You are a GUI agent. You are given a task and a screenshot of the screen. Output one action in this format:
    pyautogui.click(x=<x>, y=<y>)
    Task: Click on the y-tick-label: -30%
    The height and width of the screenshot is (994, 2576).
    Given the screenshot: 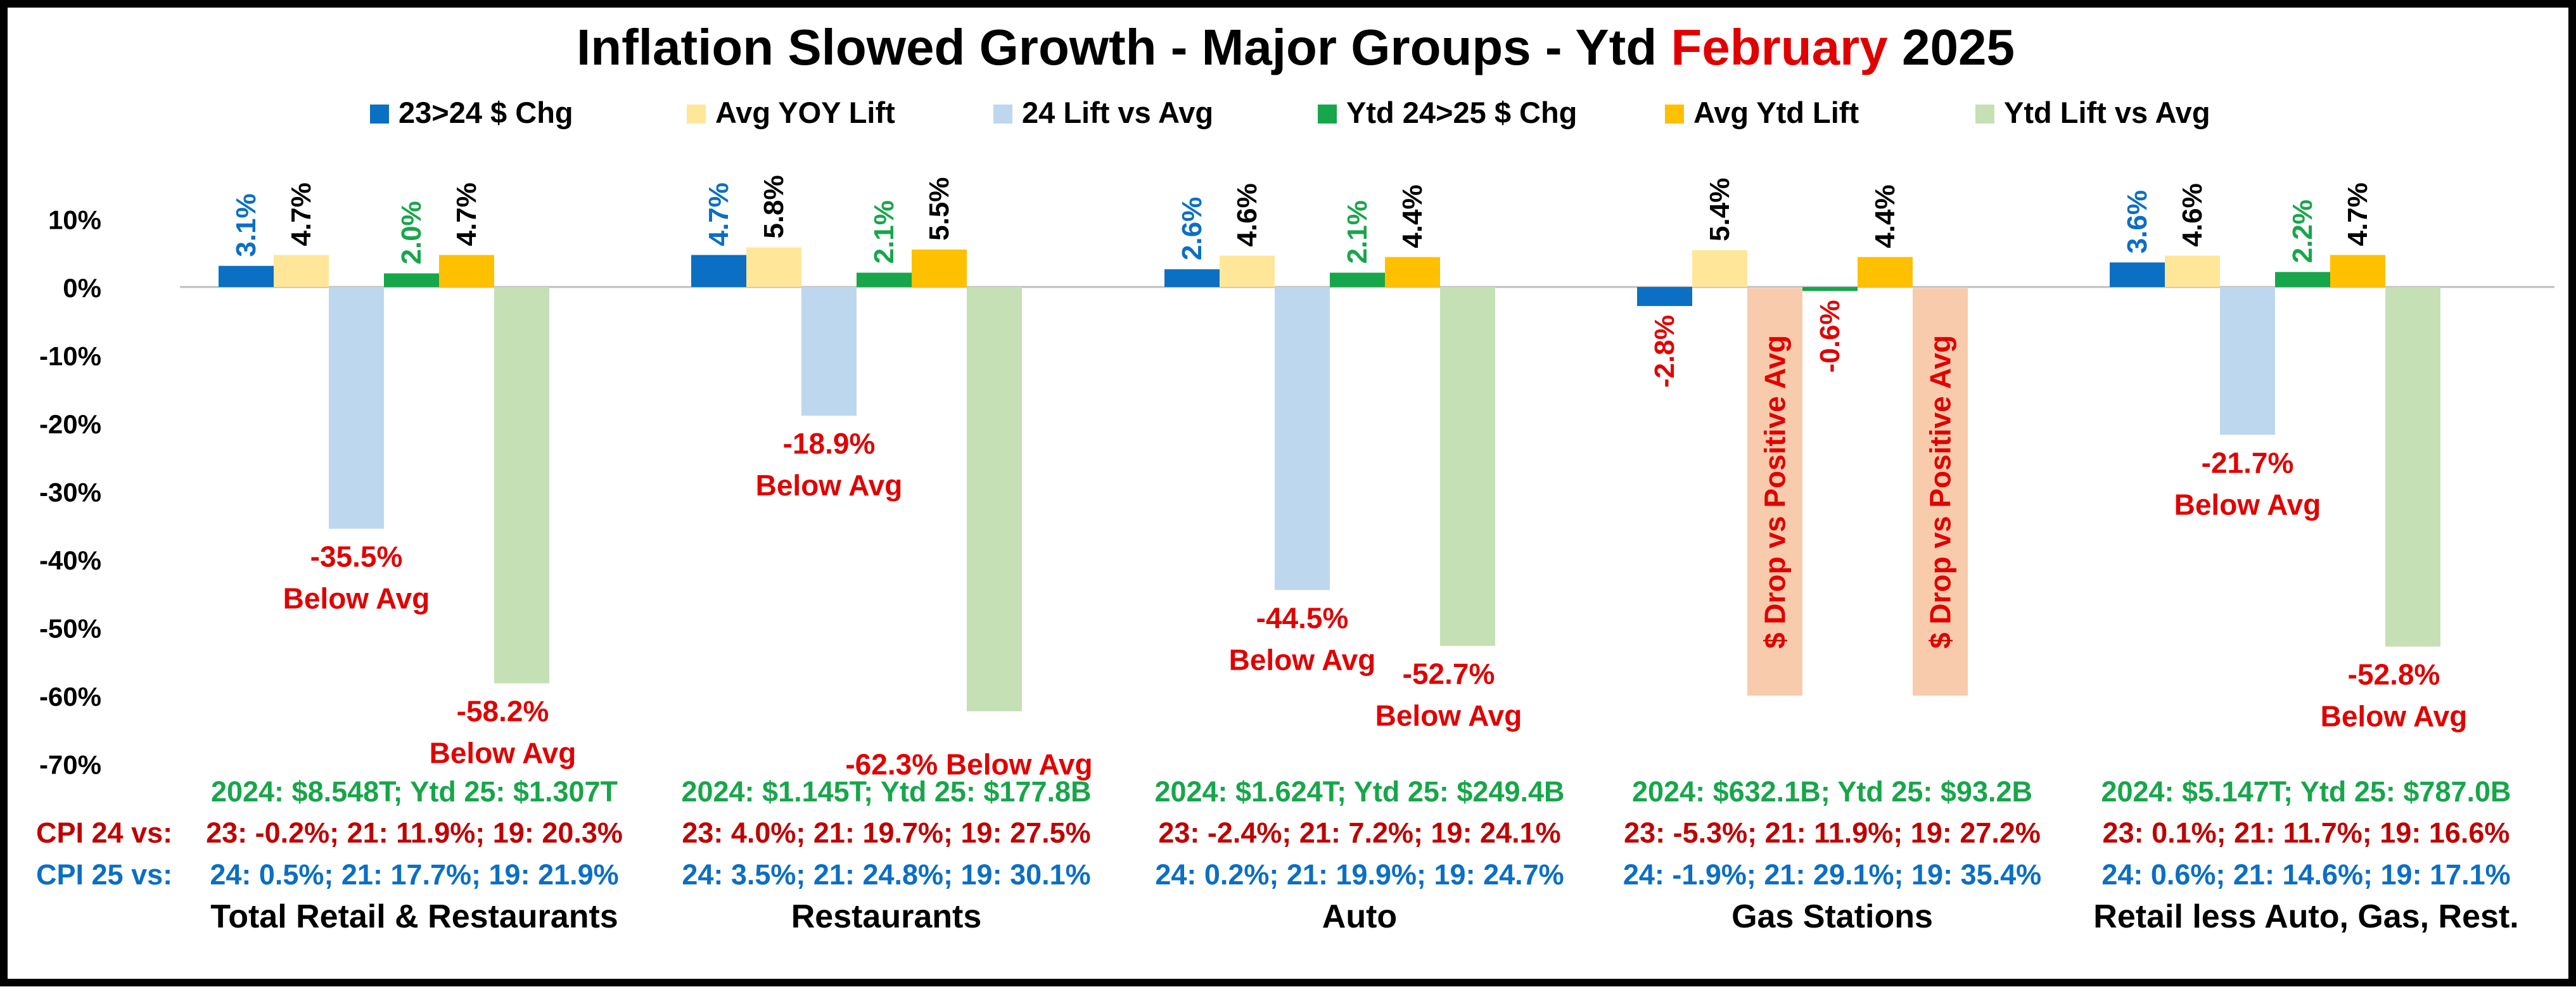 What is the action you would take?
    pyautogui.click(x=70, y=493)
    